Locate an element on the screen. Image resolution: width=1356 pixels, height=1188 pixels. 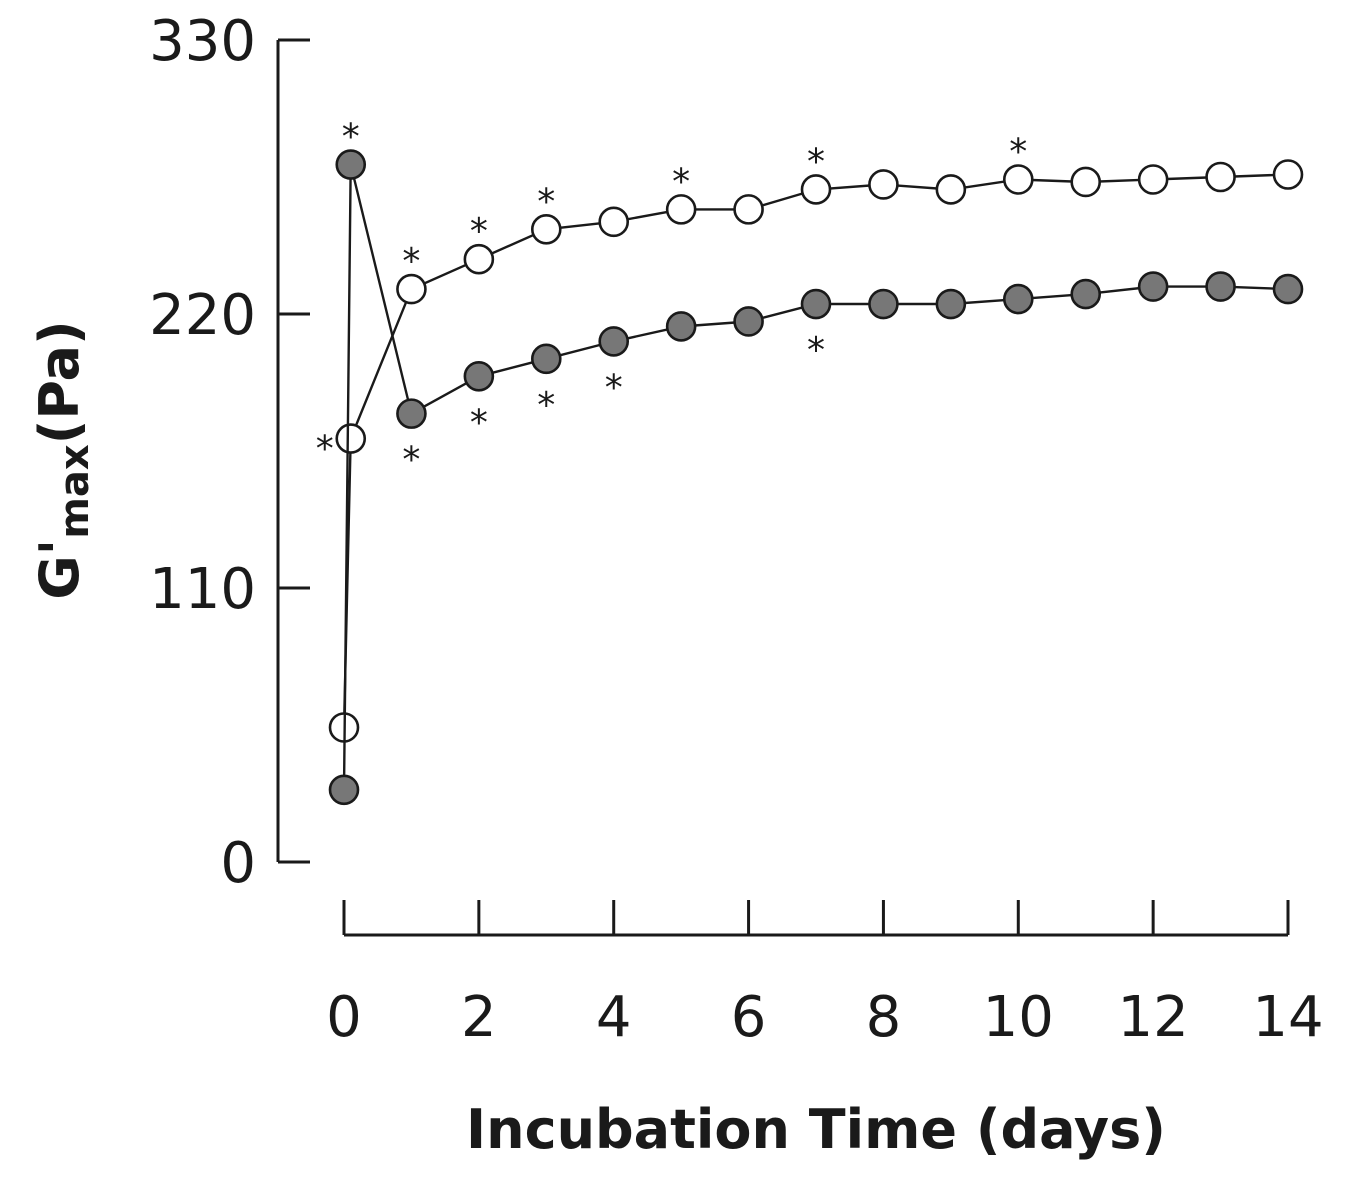
y-axis-title-sub: max is located at coordinates (75, 491).